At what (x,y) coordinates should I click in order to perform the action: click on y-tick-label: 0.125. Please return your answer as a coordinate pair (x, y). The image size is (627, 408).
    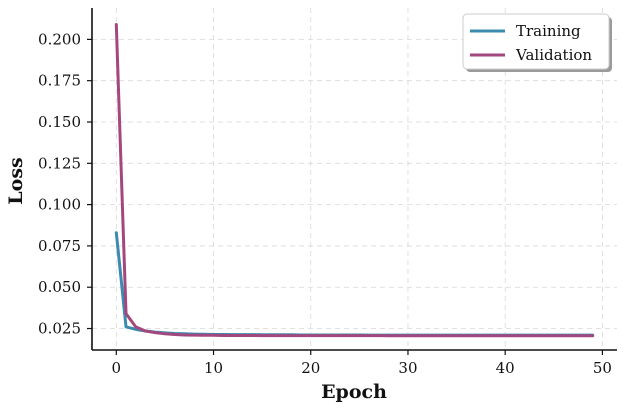
    Looking at the image, I should click on (59, 163).